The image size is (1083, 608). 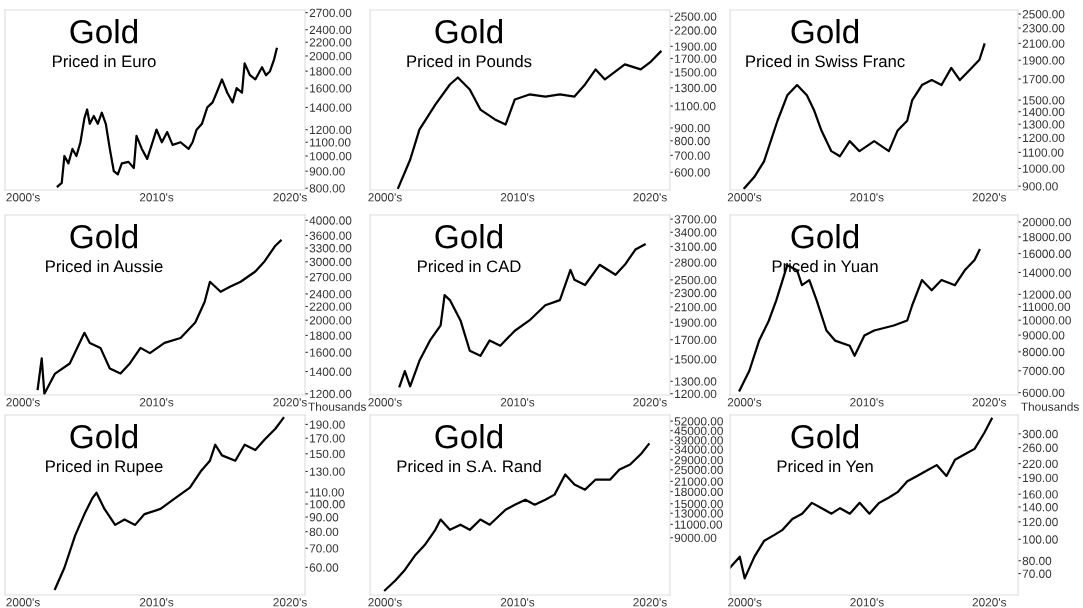 What do you see at coordinates (327, 438) in the screenshot?
I see `y-tick-label: 170.00` at bounding box center [327, 438].